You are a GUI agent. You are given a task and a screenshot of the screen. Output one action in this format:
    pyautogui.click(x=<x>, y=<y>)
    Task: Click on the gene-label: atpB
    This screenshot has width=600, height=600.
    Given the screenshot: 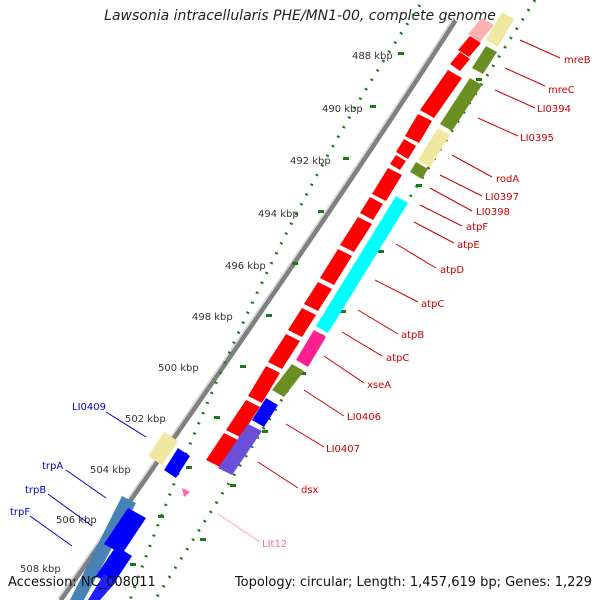 What is the action you would take?
    pyautogui.click(x=412, y=335)
    